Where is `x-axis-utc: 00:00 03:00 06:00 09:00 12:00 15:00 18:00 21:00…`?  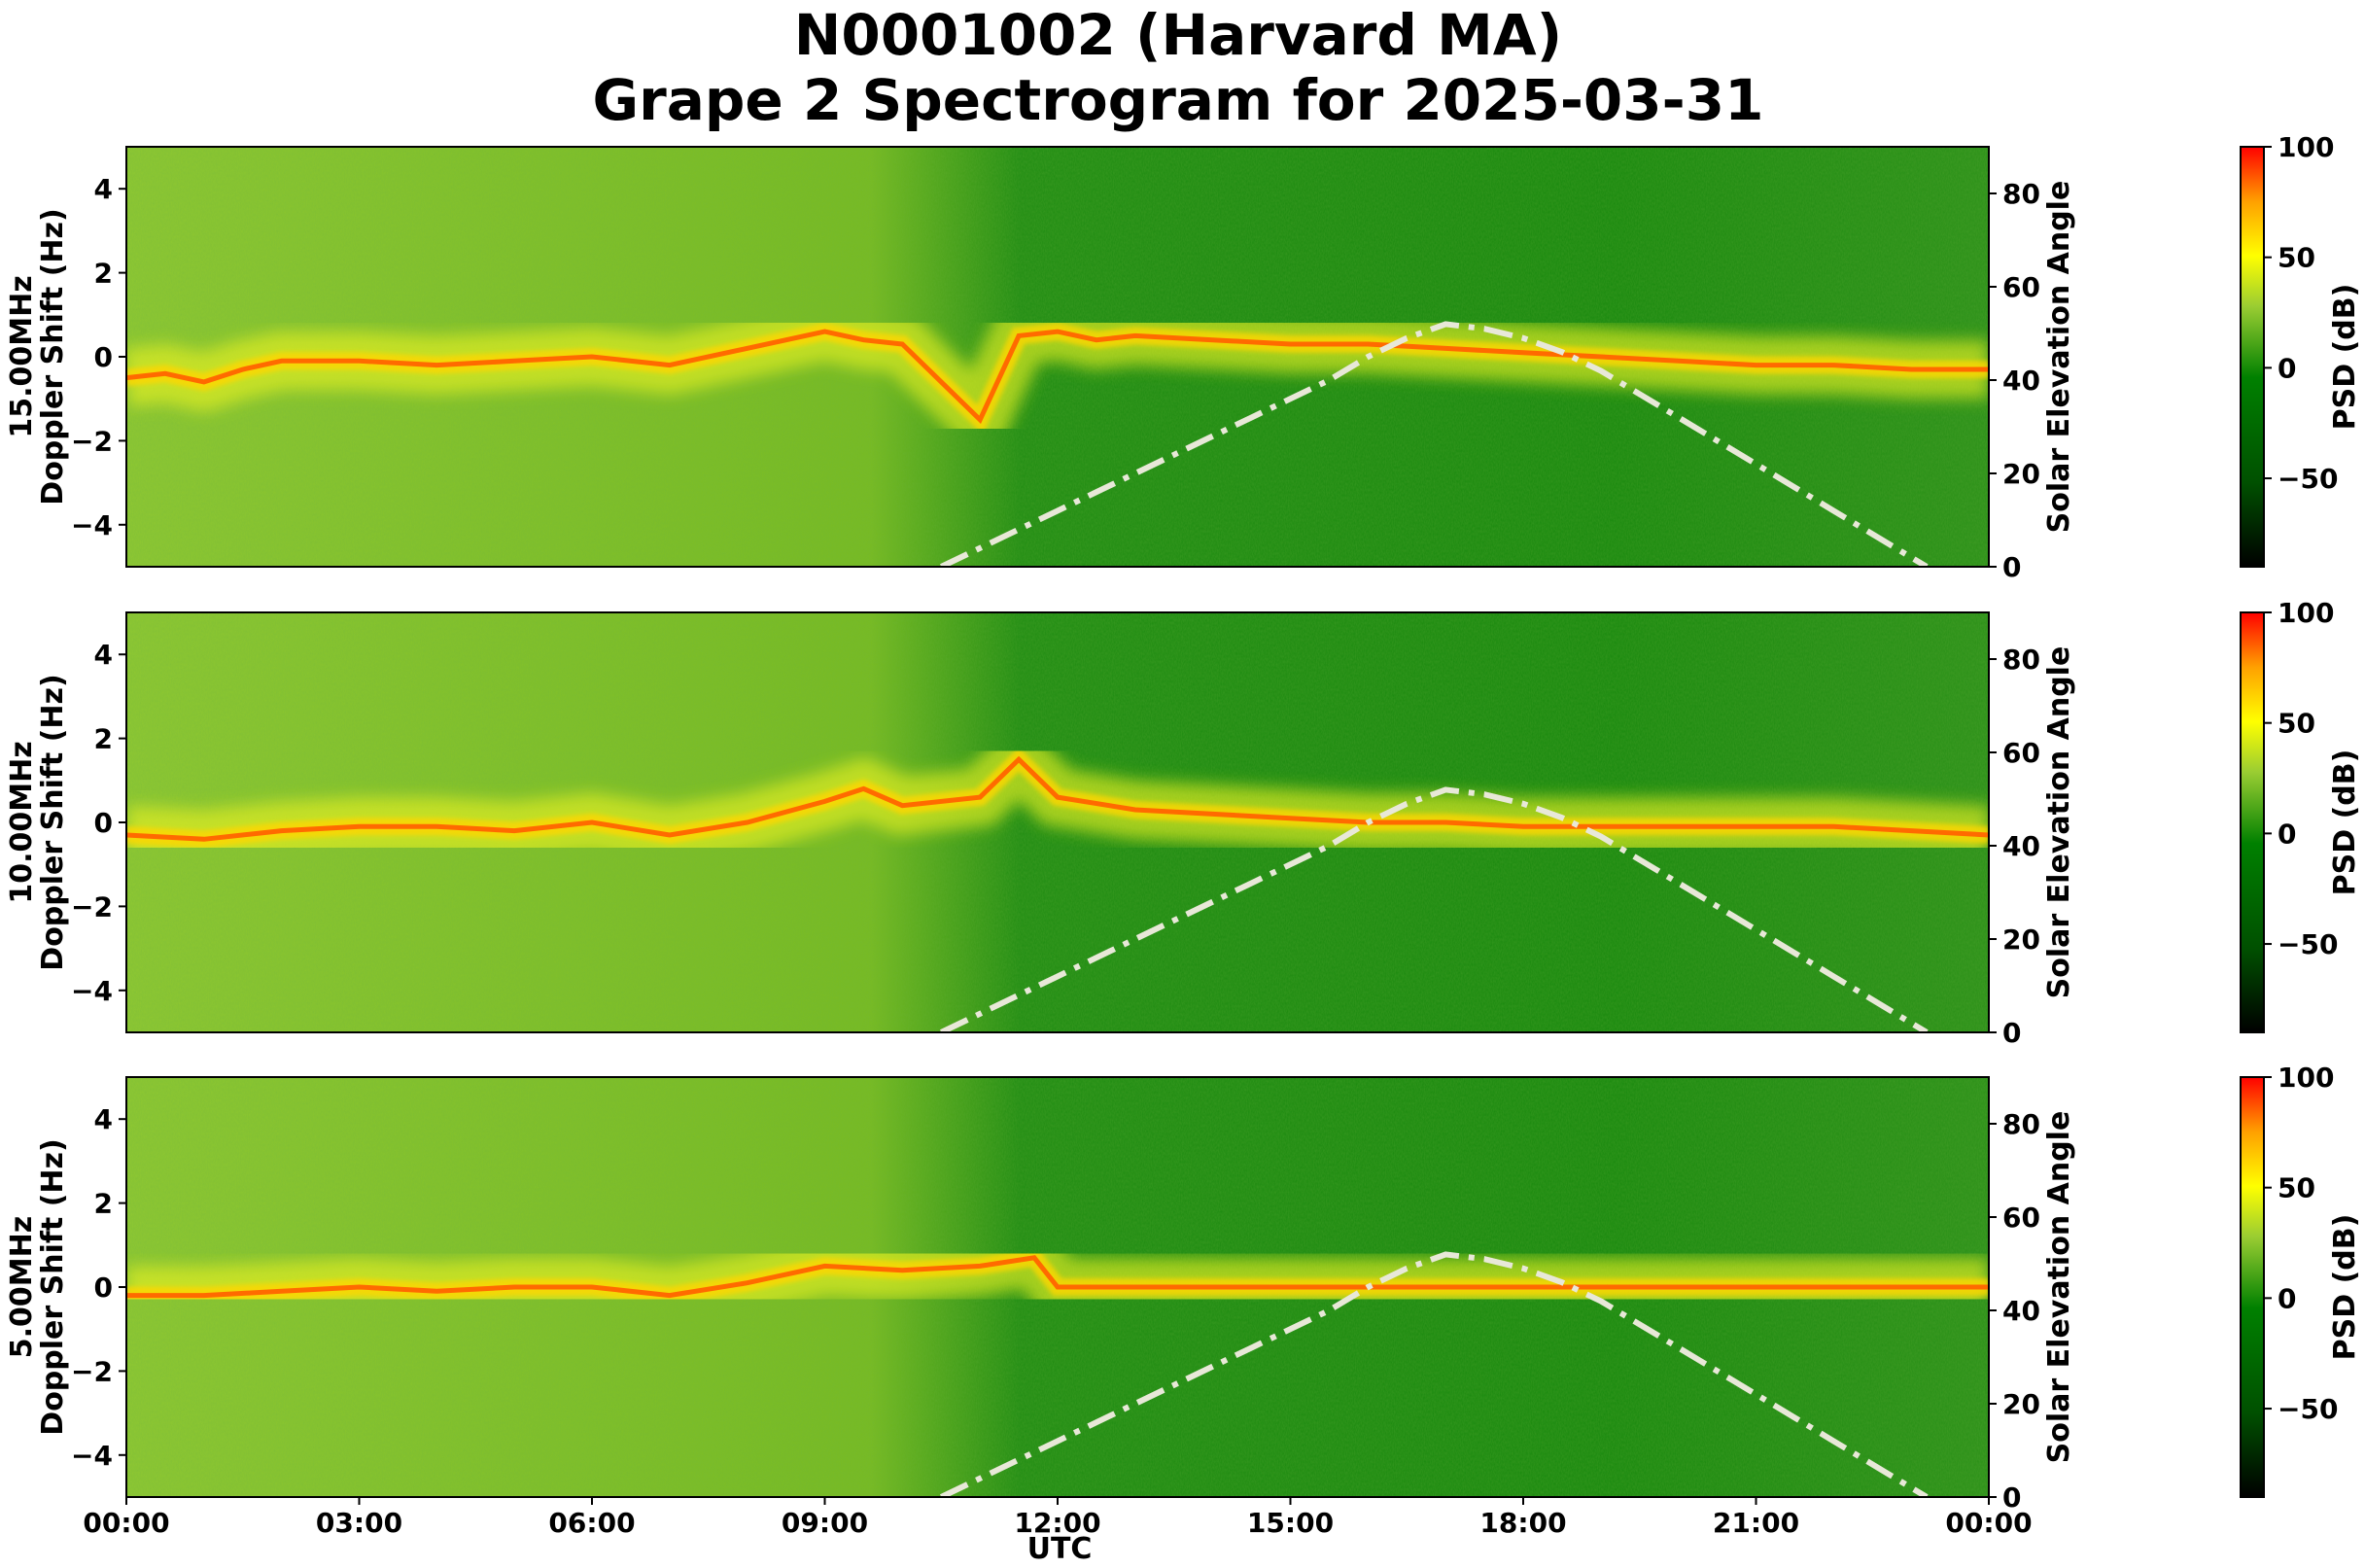
x-axis-utc: 00:00 03:00 06:00 09:00 12:00 15:00 18:00 21:00… is located at coordinates (1058, 1518).